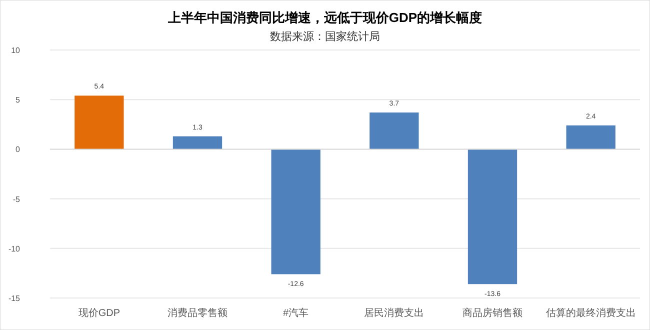 The height and width of the screenshot is (330, 650). Describe the element at coordinates (18, 149) in the screenshot. I see `y-tick-label: 0` at that location.